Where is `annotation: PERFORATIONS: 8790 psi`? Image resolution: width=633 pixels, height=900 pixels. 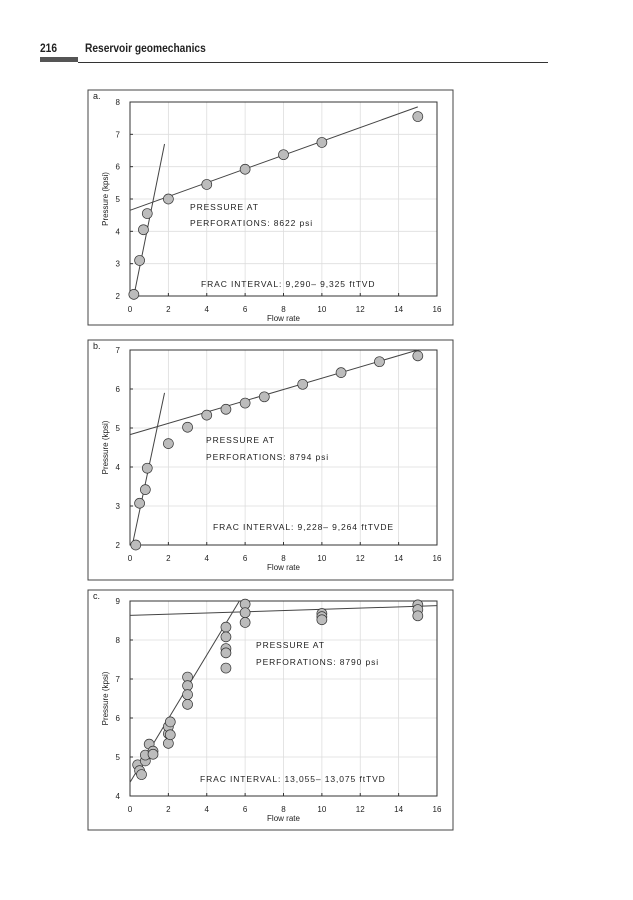 annotation: PERFORATIONS: 8790 psi is located at coordinates (317, 662).